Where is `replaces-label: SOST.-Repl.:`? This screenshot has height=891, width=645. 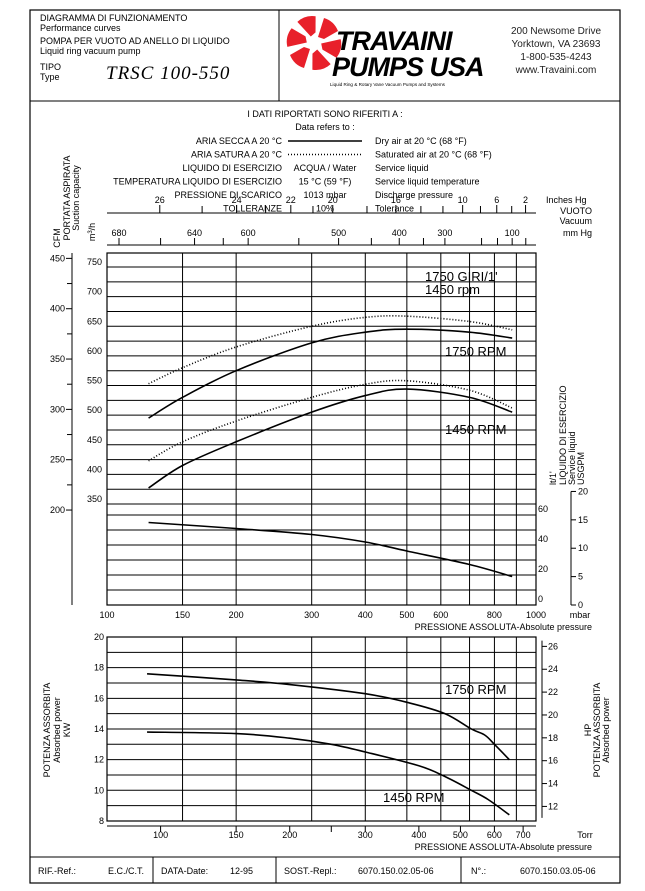 replaces-label: SOST.-Repl.: is located at coordinates (310, 871).